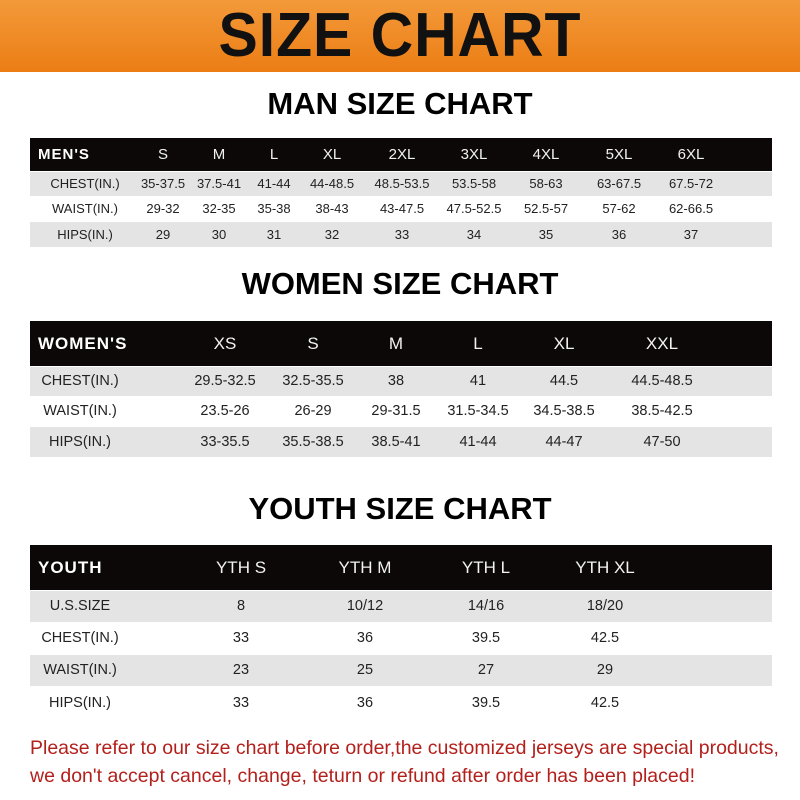  I want to click on size-header: S, so click(313, 343).